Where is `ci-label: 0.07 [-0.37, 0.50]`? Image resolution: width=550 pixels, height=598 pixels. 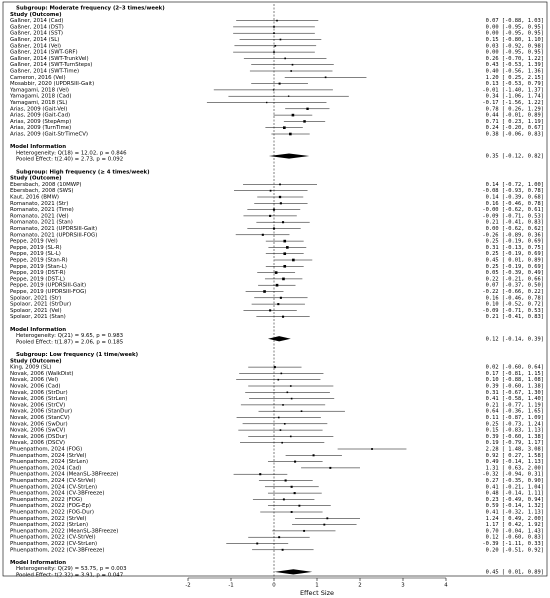 ci-label: 0.07 [-0.37, 0.50] is located at coordinates (515, 286).